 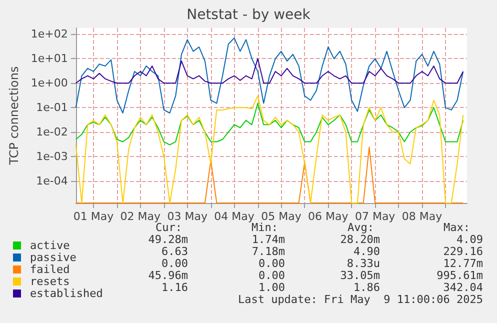 What do you see at coordinates (53, 257) in the screenshot?
I see `legend-label: passive` at bounding box center [53, 257].